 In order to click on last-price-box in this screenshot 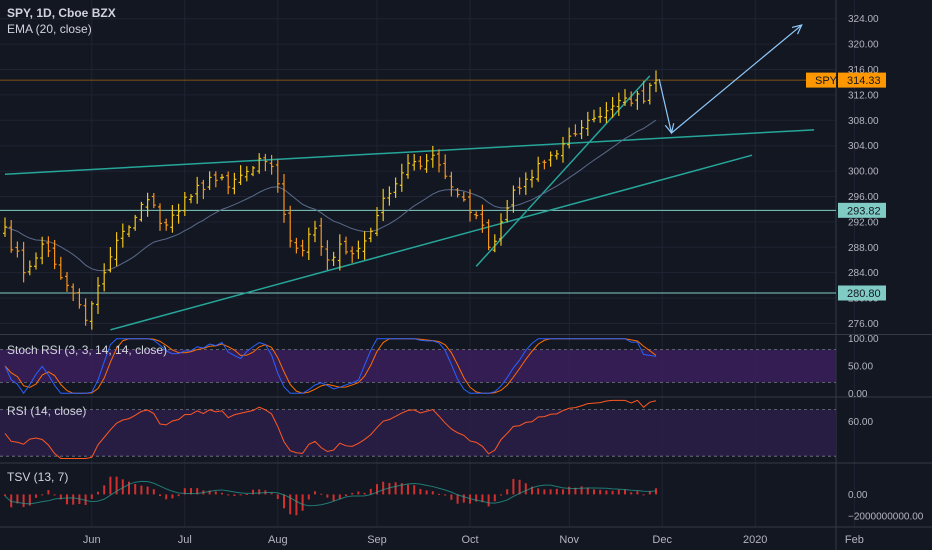, I will do `click(862, 80)`.